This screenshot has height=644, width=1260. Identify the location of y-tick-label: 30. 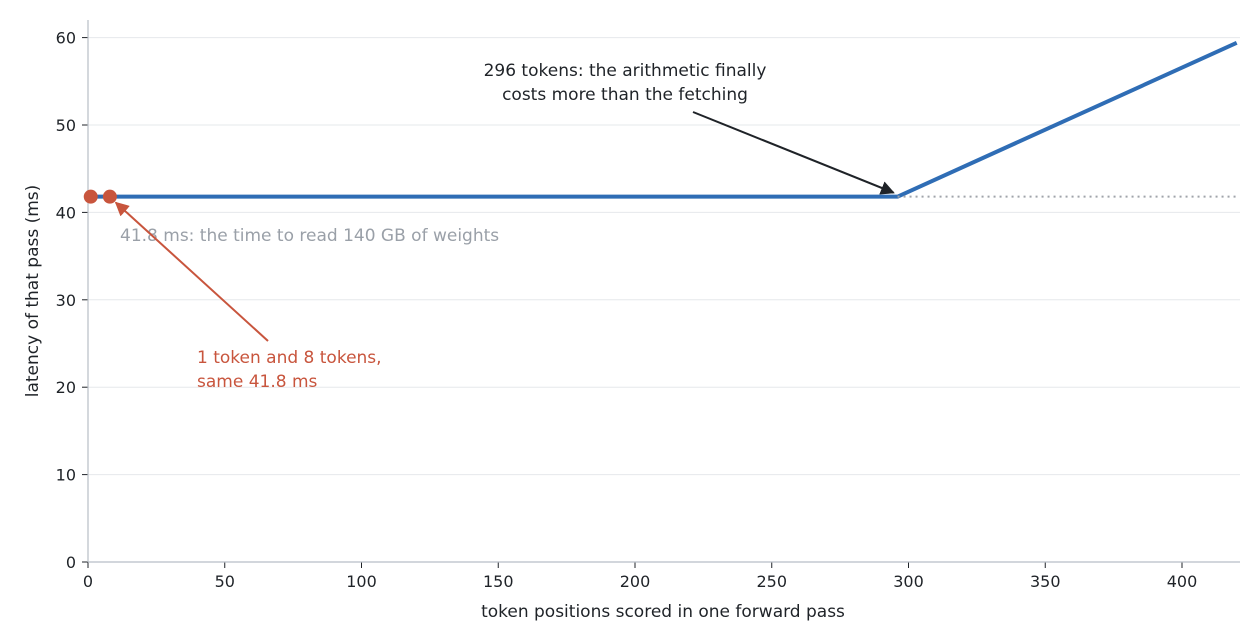
(66, 300).